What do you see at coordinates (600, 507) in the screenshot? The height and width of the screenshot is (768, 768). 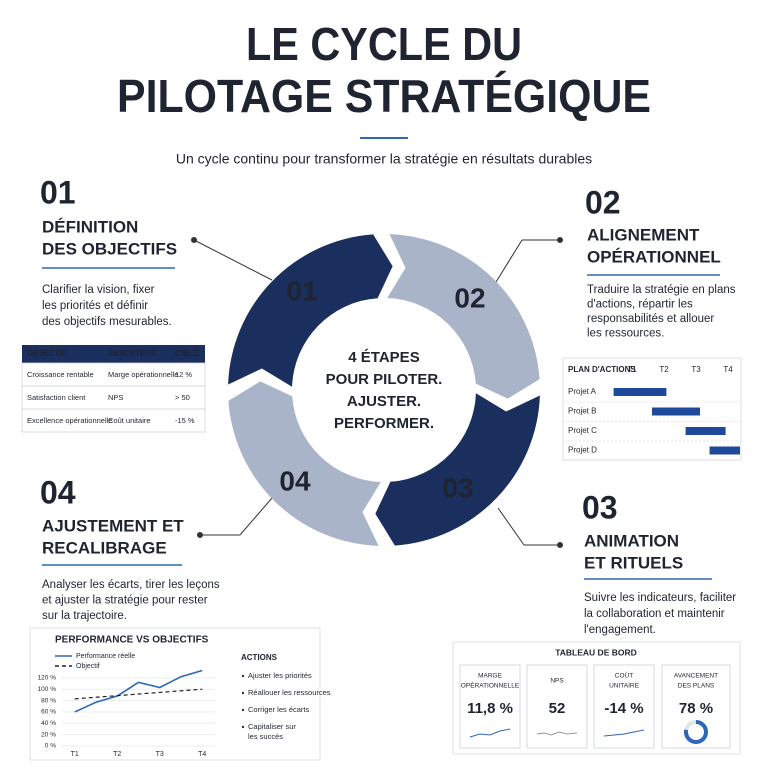 I see `step-number: 03` at bounding box center [600, 507].